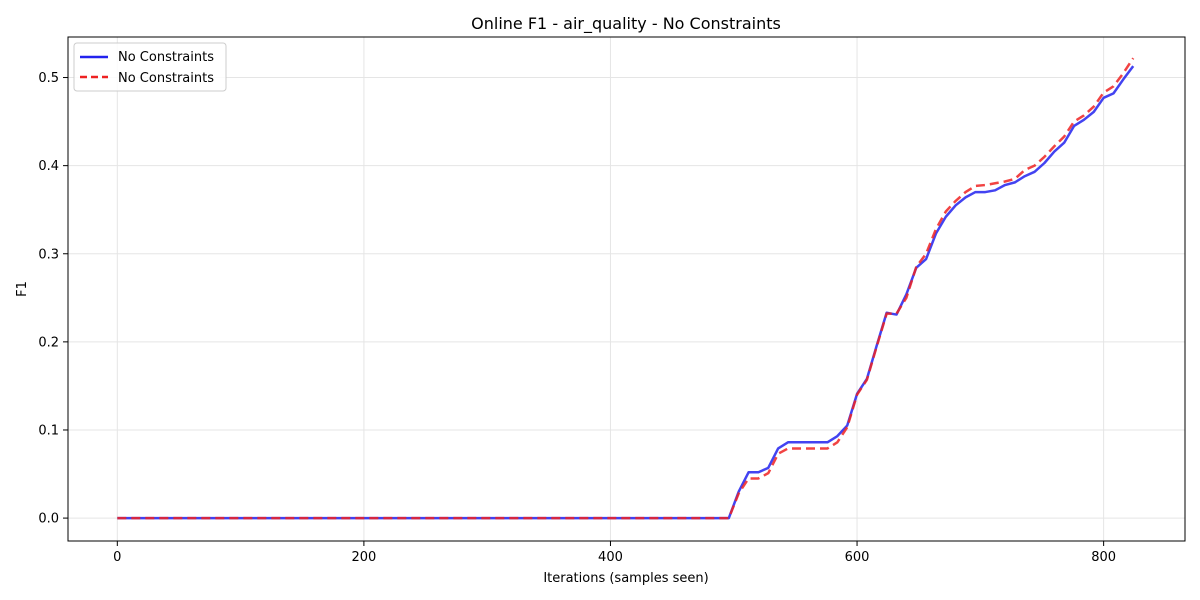 Image resolution: width=1200 pixels, height=600 pixels. I want to click on chart-title: Online F1 - air_quality - No Constraints, so click(626, 24).